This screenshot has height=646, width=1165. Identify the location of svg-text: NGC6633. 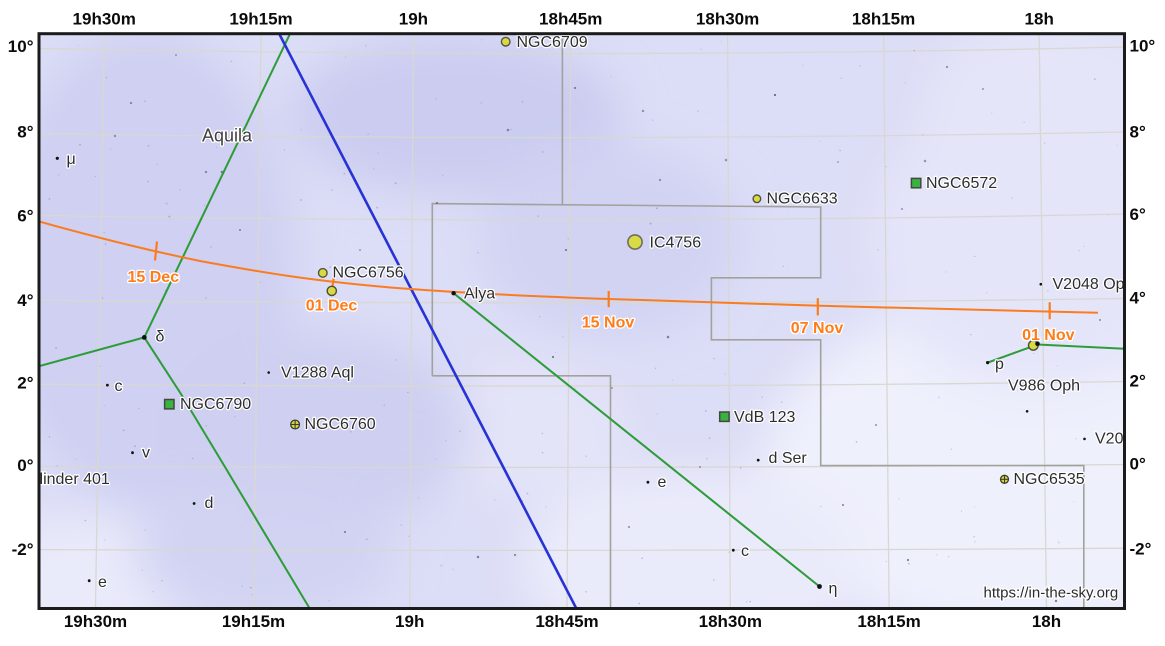
(802, 199).